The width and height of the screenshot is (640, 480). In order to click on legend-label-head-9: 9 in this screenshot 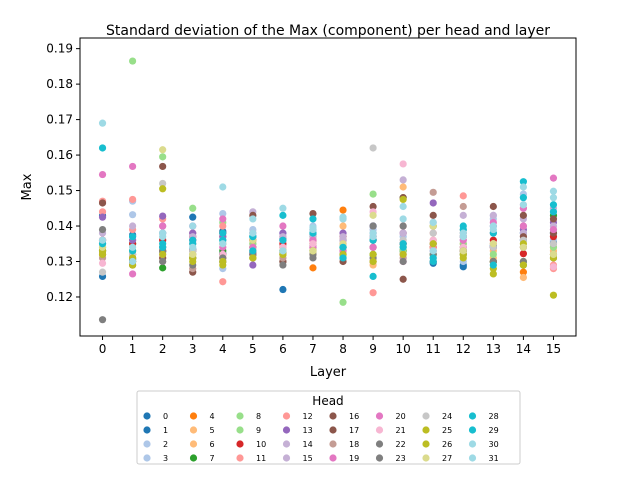, I will do `click(258, 430)`.